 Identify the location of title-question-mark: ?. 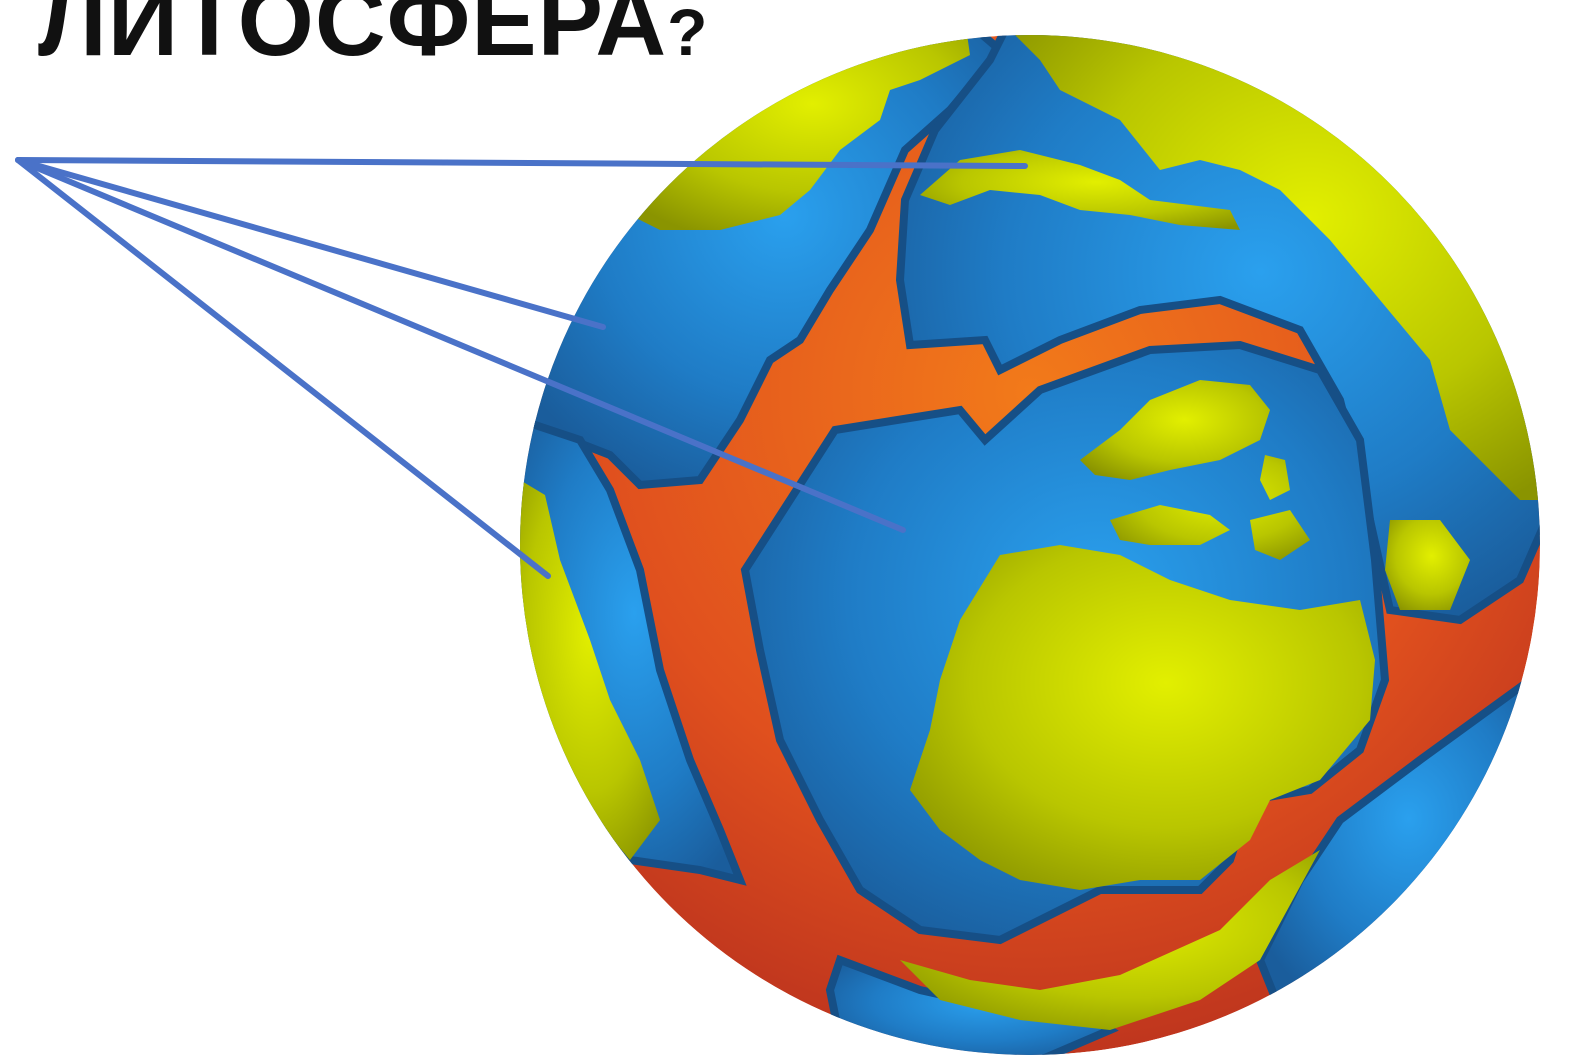
(688, 34).